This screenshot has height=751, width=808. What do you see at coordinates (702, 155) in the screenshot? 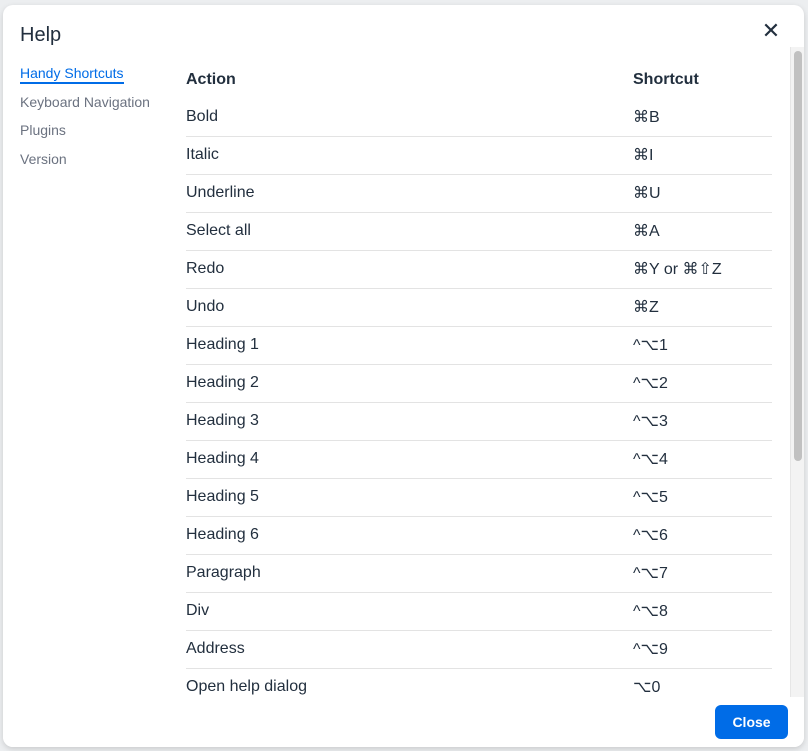
I see `shortcut-cell: ⌘I` at bounding box center [702, 155].